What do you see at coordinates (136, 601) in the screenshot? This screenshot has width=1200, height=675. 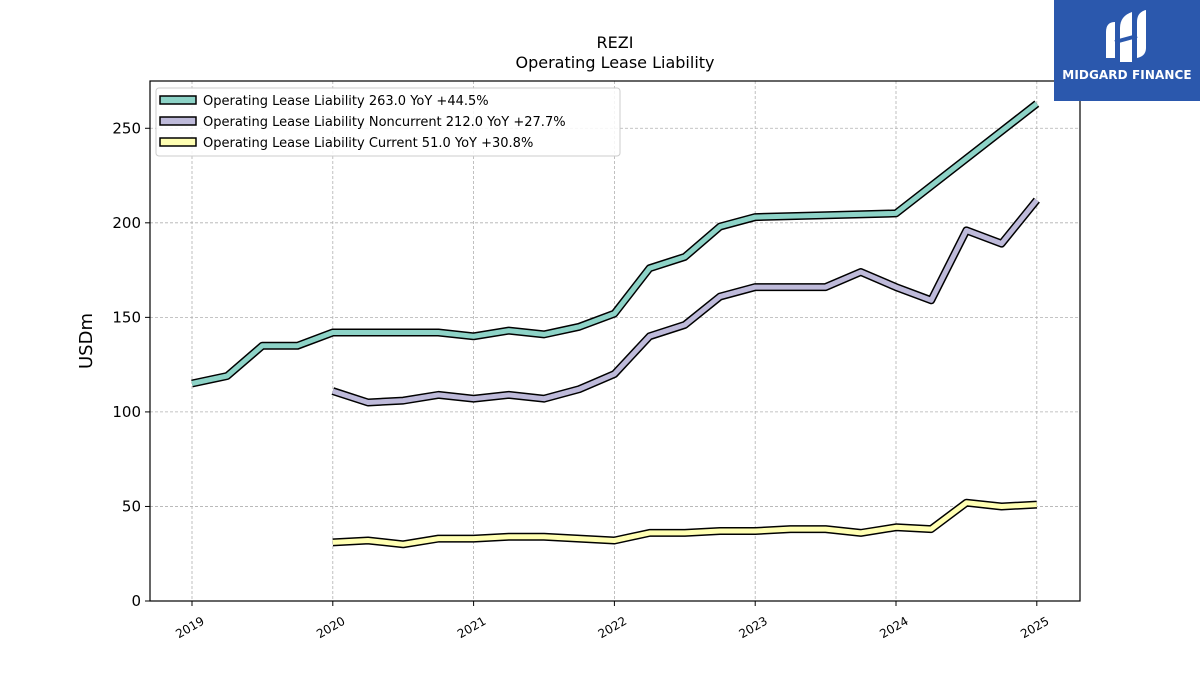 I see `y-tick-label: 0` at bounding box center [136, 601].